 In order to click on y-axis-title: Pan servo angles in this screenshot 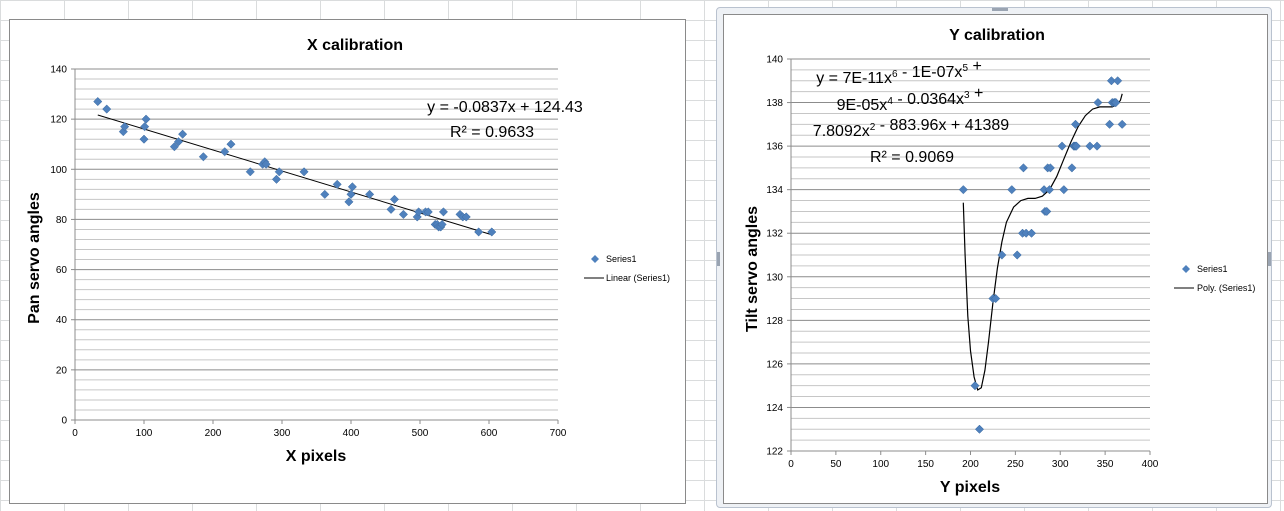, I will do `click(34, 258)`.